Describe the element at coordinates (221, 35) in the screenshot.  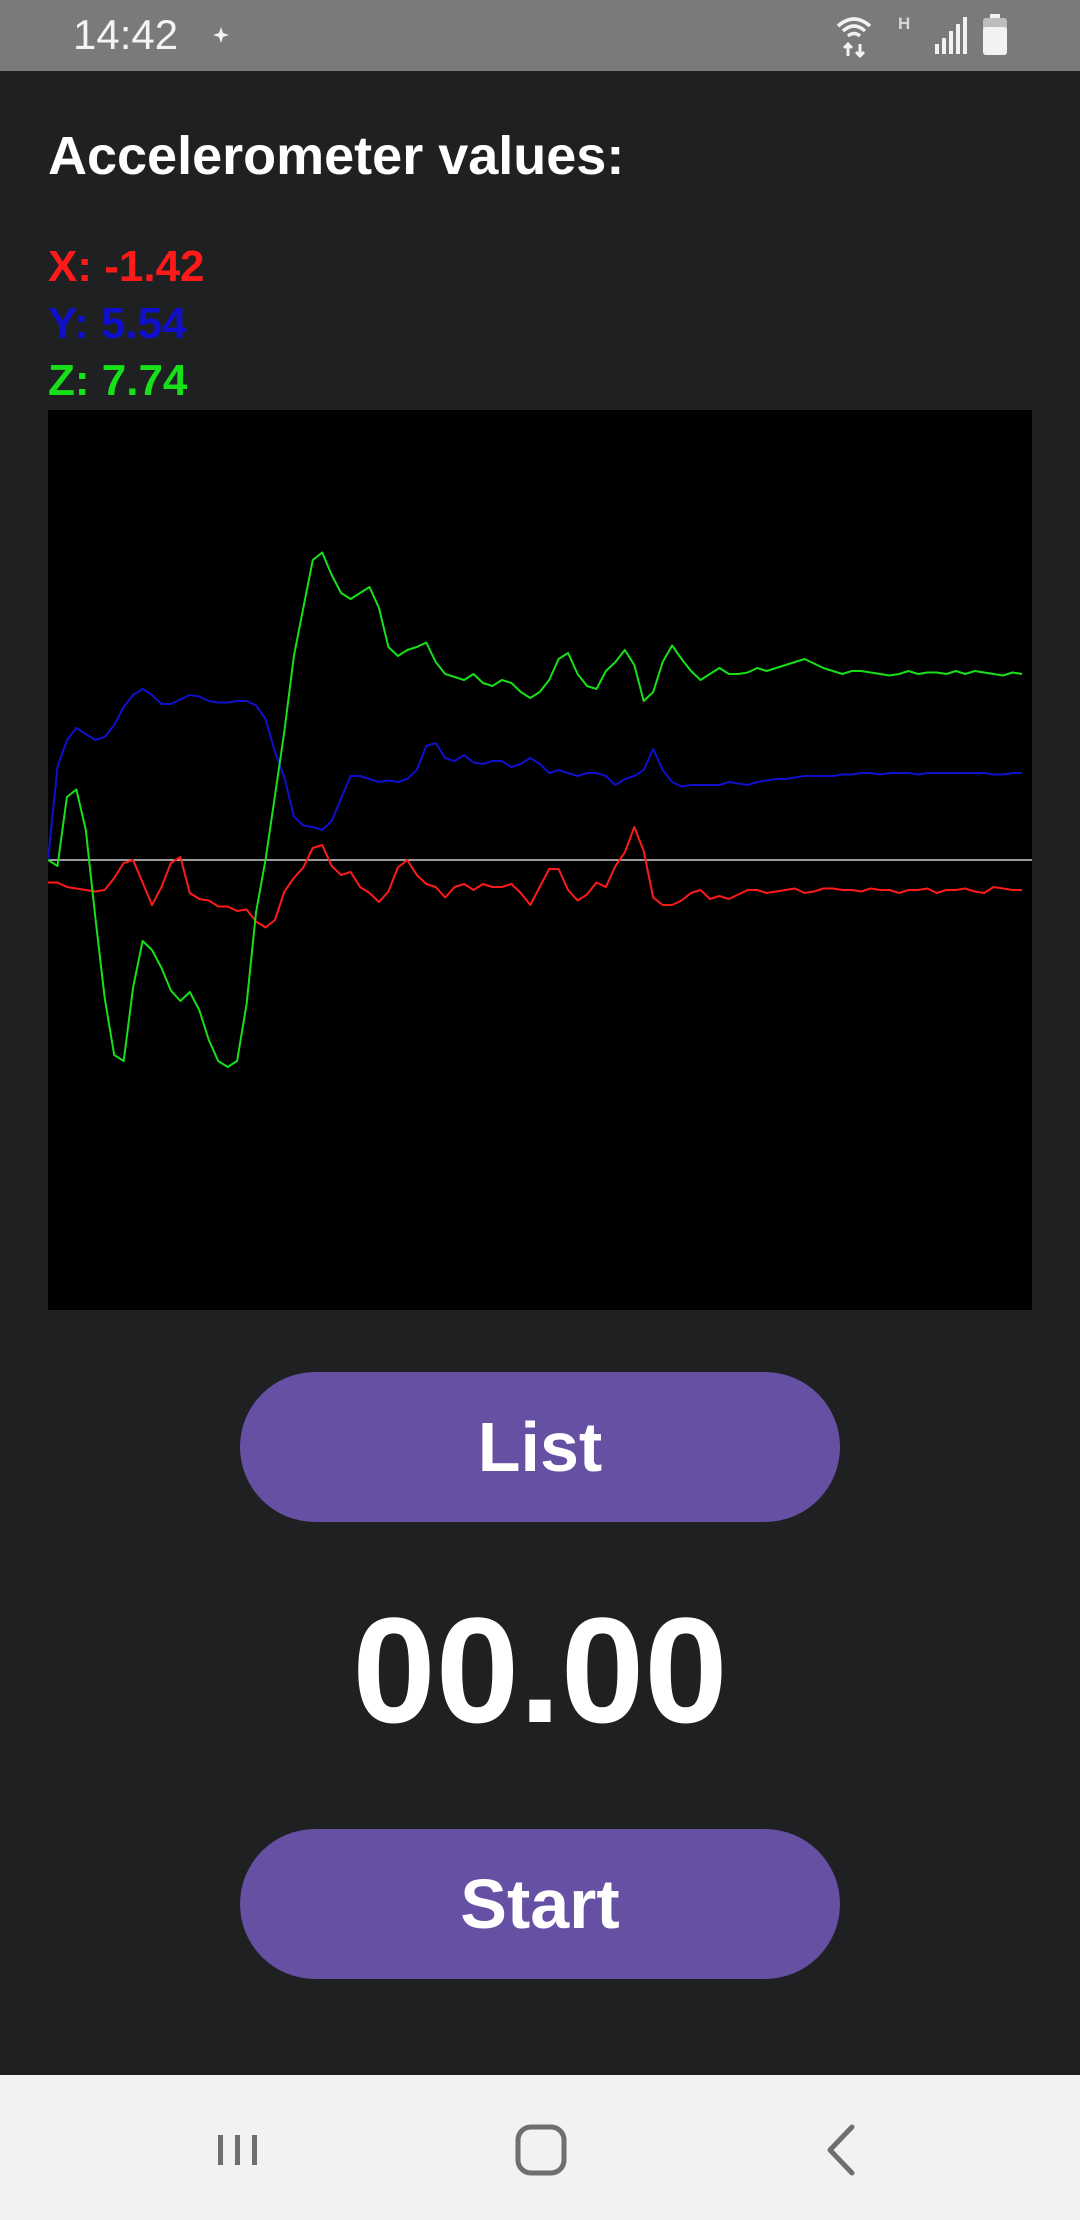
I see `location-dot-icon` at that location.